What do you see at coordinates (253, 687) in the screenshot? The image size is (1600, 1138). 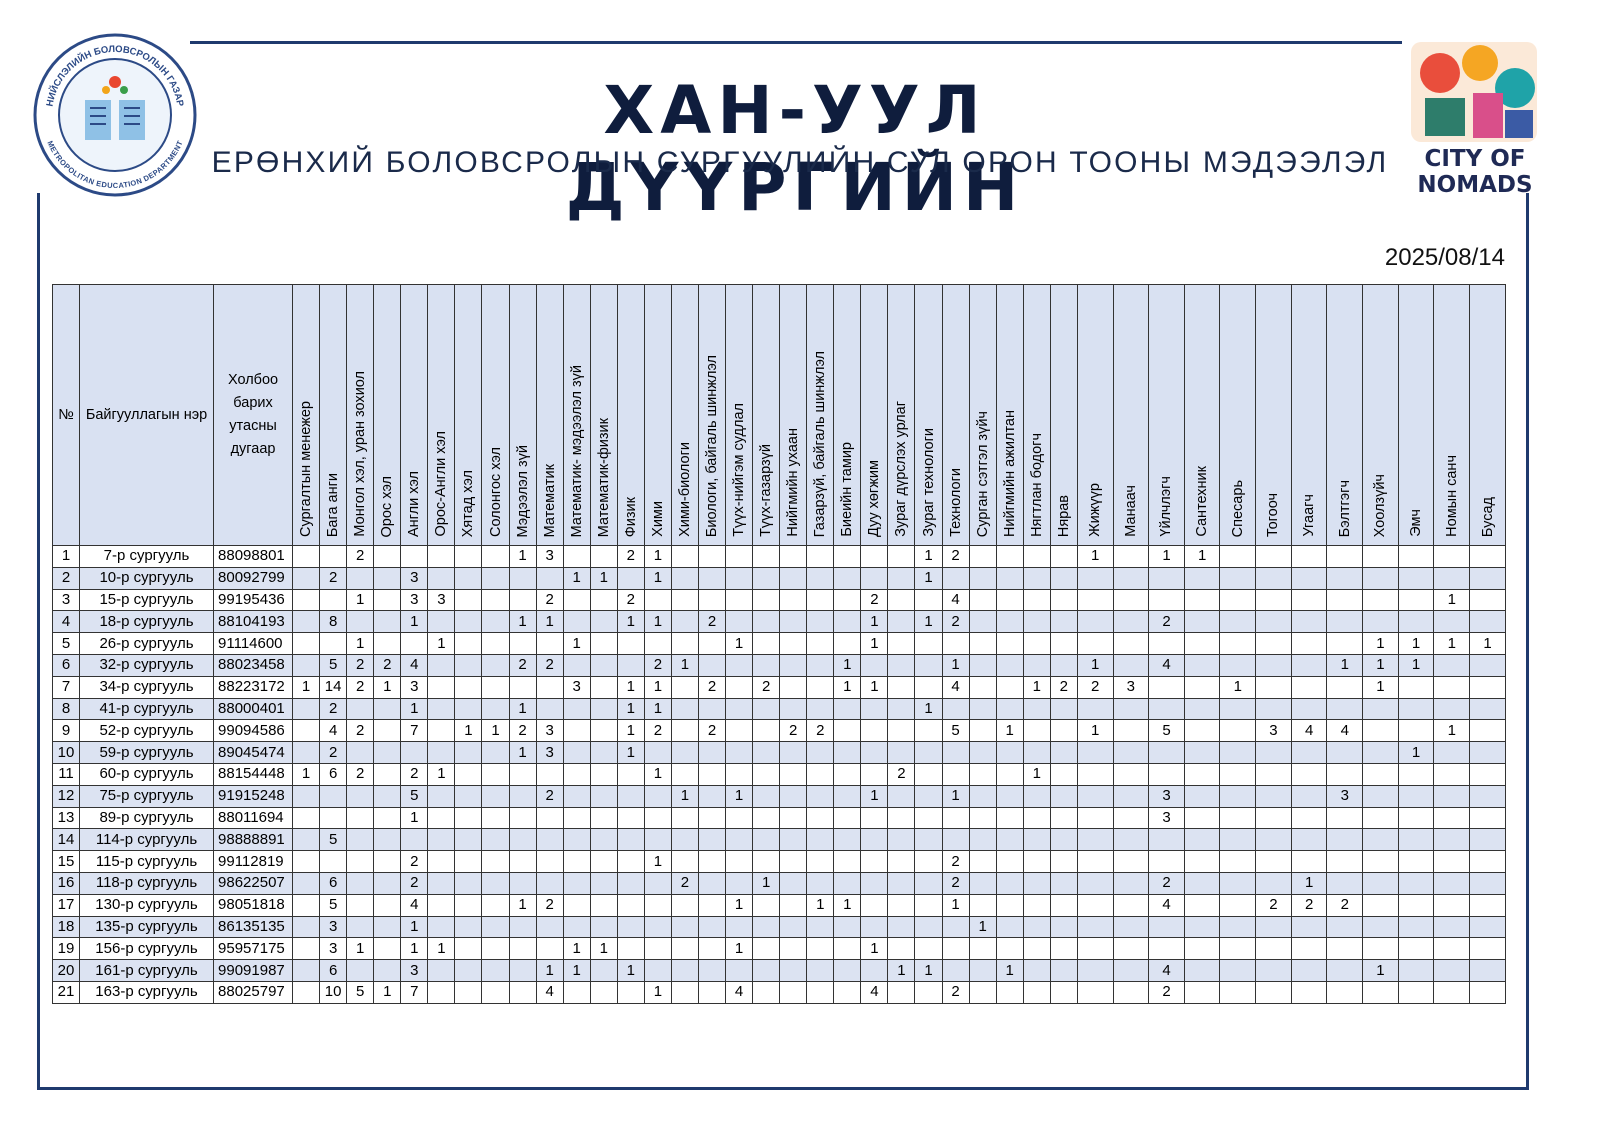 I see `phone: 88223172` at bounding box center [253, 687].